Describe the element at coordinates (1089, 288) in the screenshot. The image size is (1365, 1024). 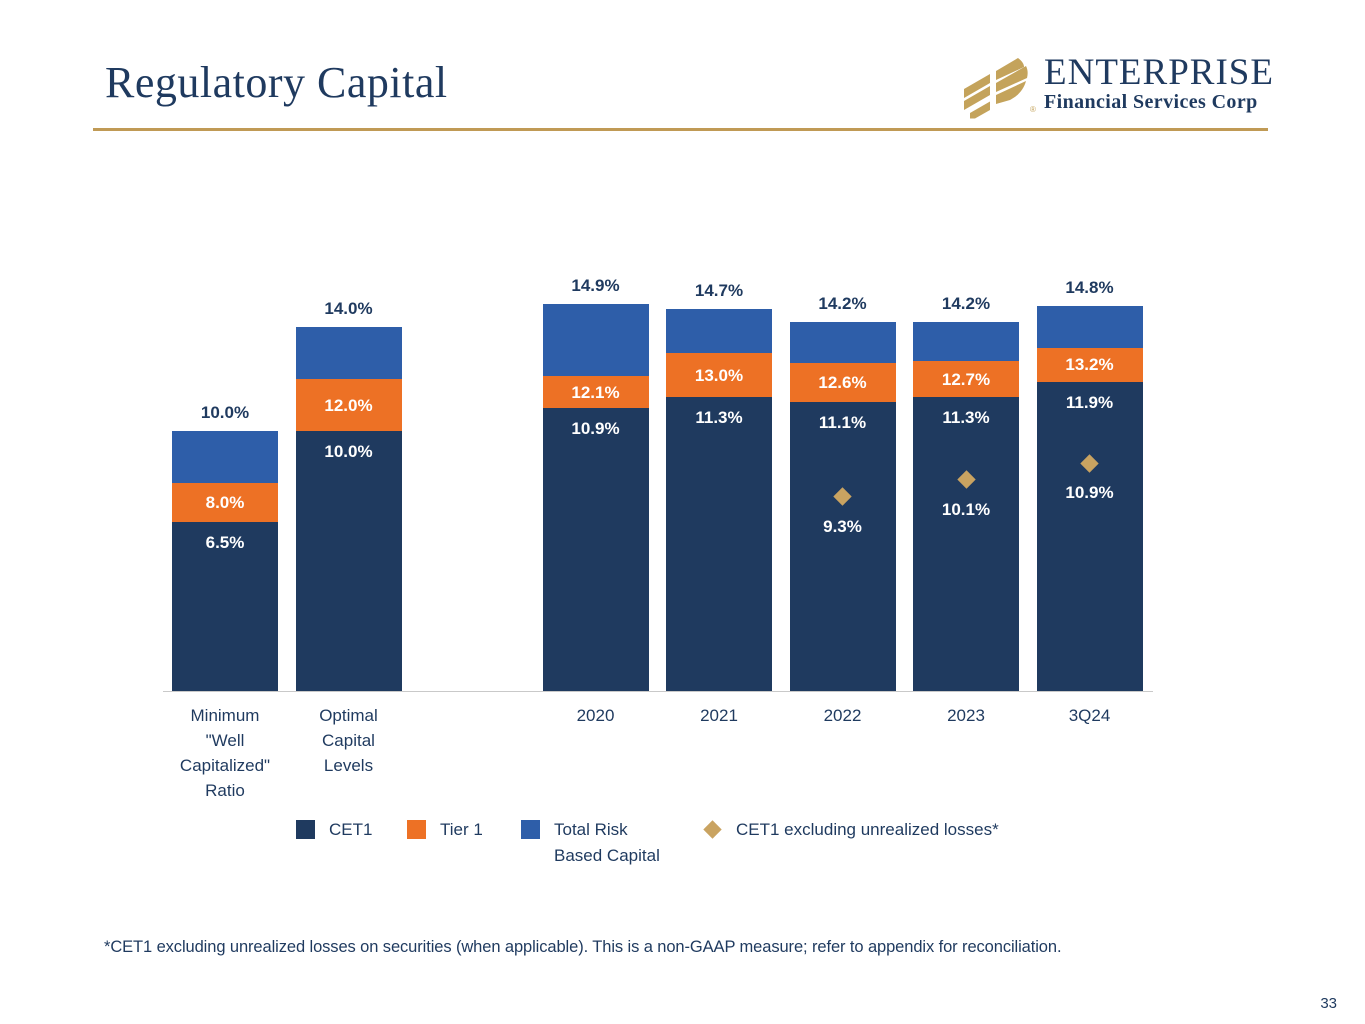
I see `total-label: 14.8%` at that location.